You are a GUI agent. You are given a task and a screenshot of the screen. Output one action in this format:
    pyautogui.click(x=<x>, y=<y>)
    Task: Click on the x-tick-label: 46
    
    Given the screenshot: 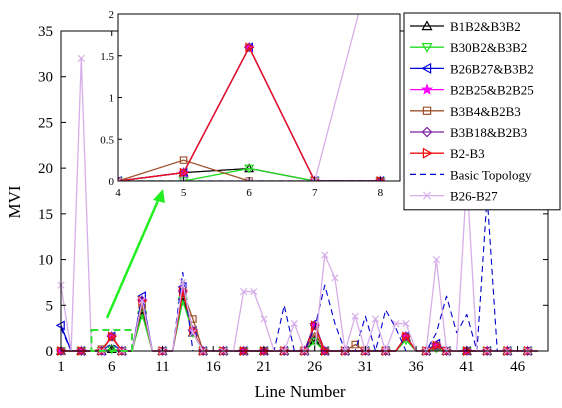 What is the action you would take?
    pyautogui.click(x=518, y=367)
    